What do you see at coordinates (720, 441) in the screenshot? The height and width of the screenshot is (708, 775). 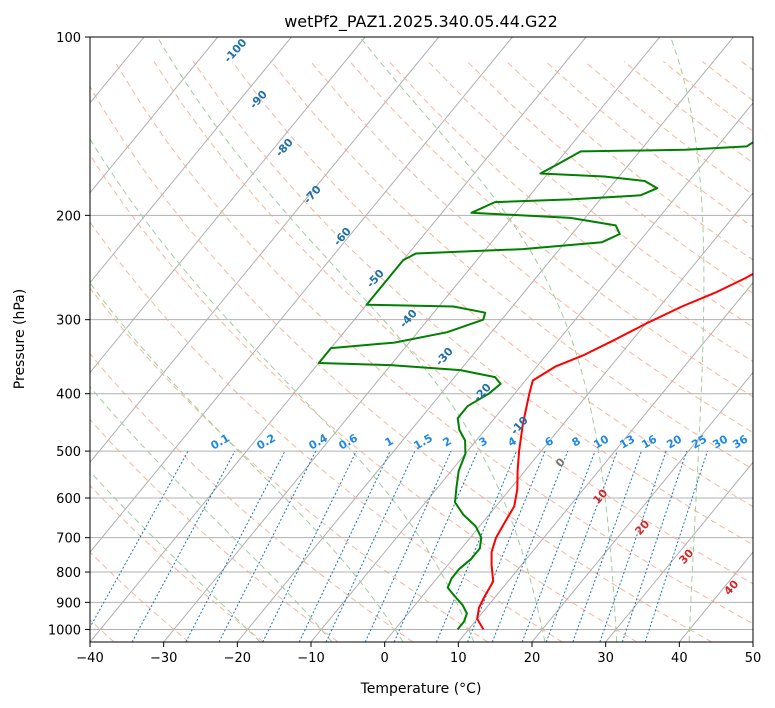 I see `mixing-ratio-label: 30` at bounding box center [720, 441].